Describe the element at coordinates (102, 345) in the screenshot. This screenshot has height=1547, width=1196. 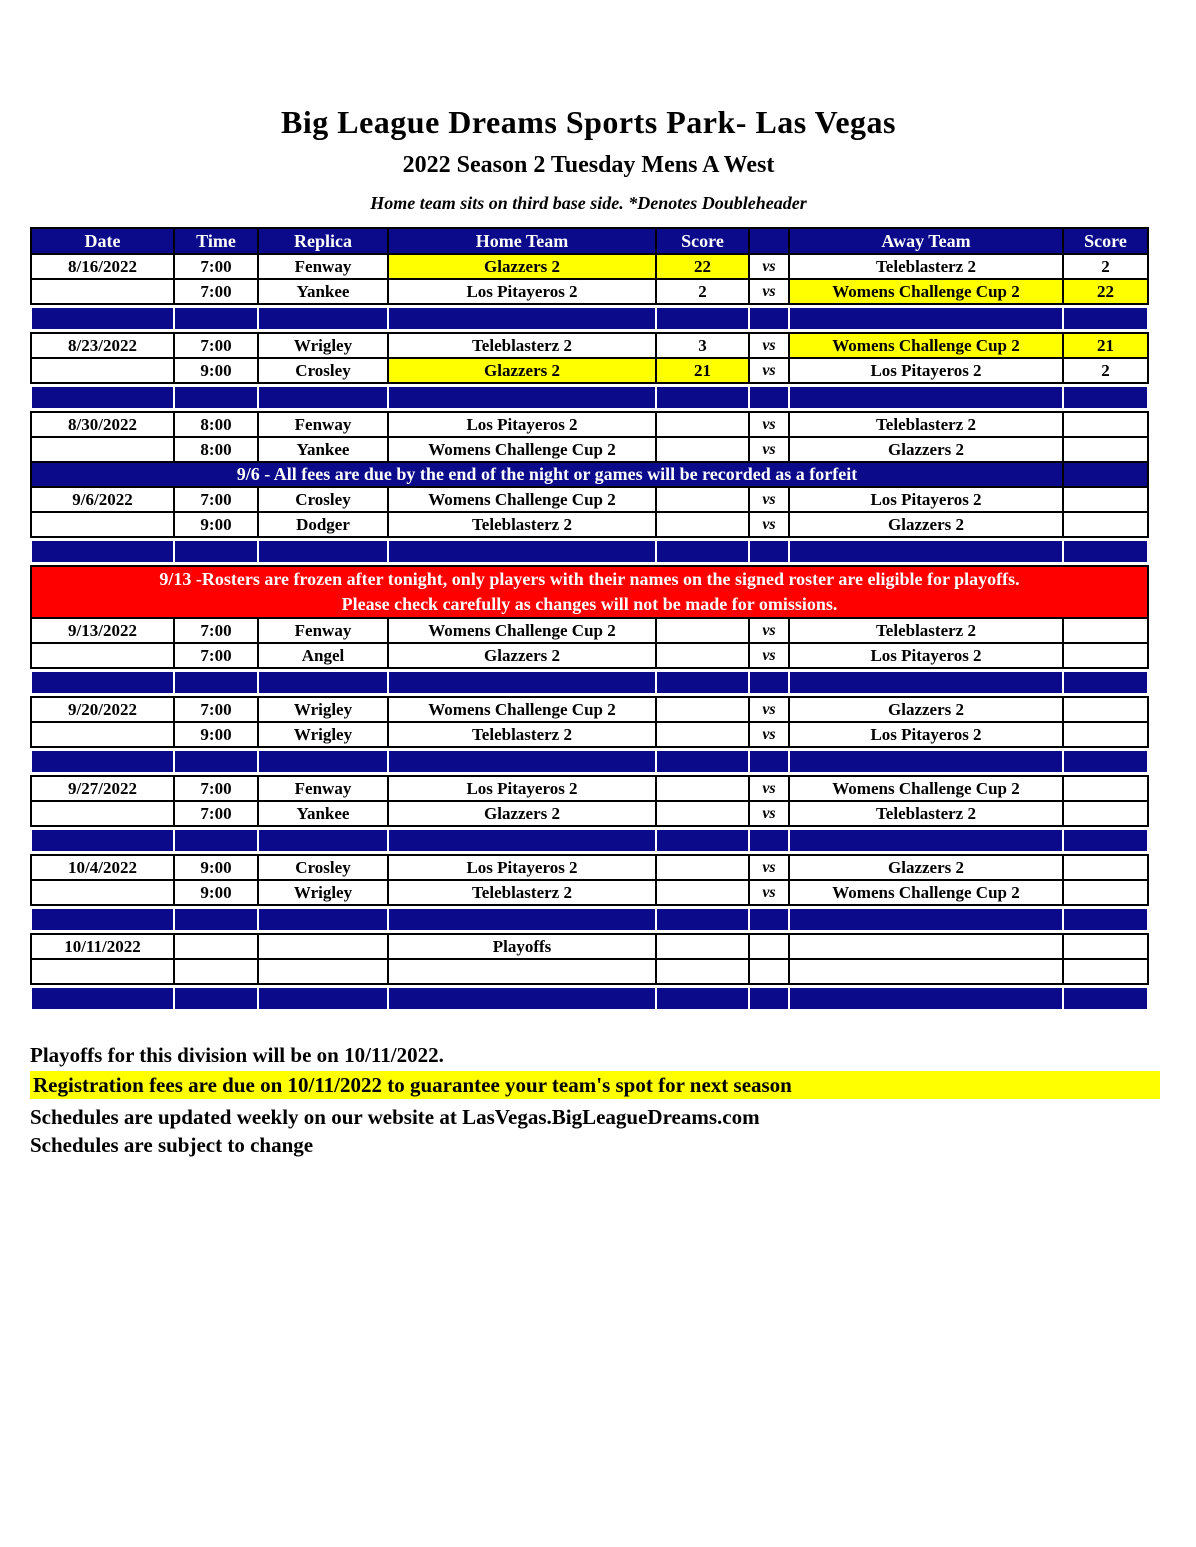
I see `date-cell: 8/23/2022` at that location.